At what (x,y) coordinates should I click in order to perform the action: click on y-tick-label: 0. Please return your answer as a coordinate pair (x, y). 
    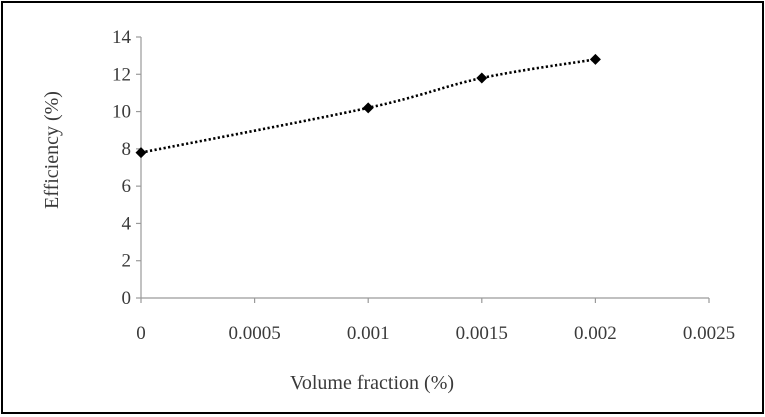
    Looking at the image, I should click on (127, 298).